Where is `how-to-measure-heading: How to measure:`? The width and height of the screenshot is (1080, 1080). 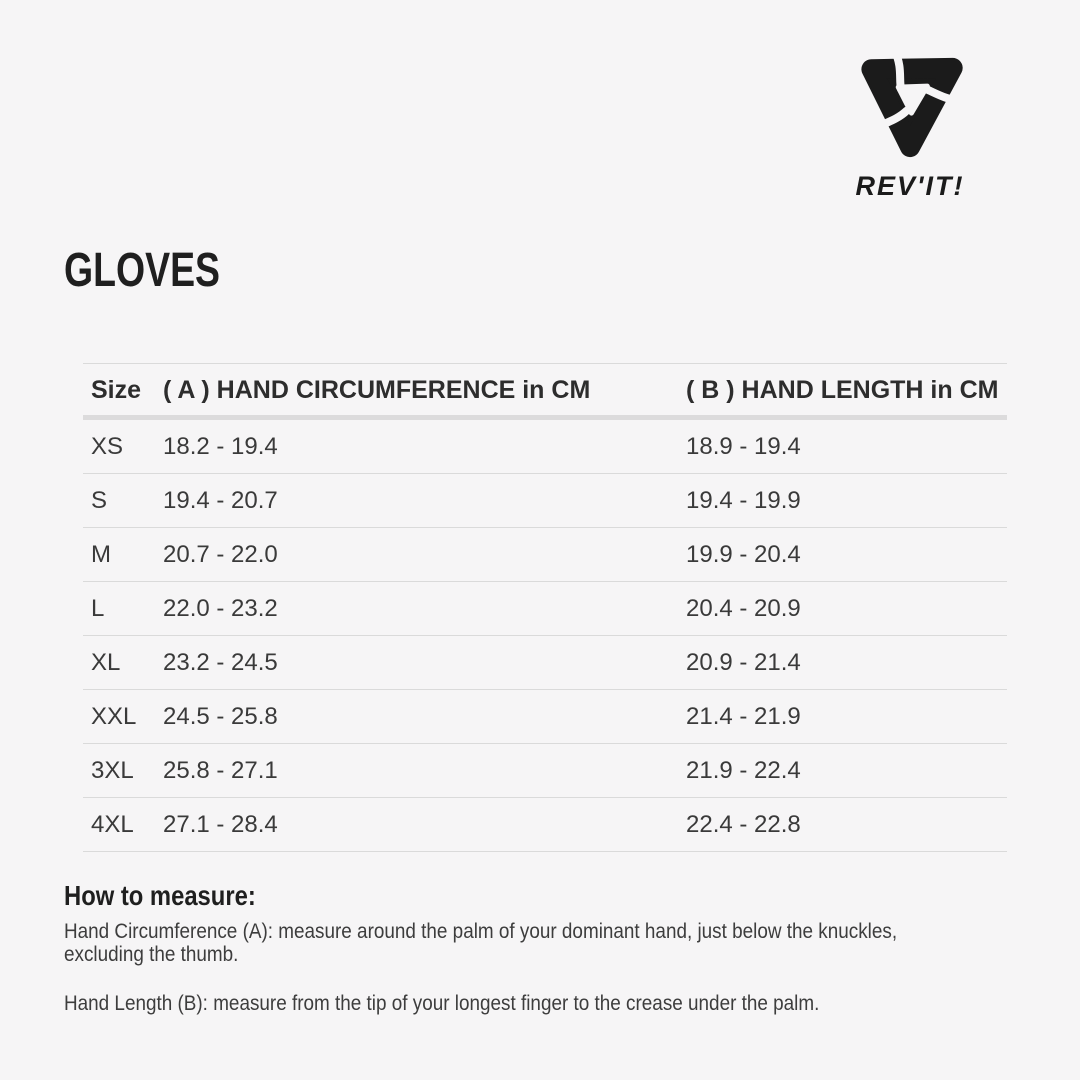
how-to-measure-heading: How to measure: is located at coordinates (160, 895).